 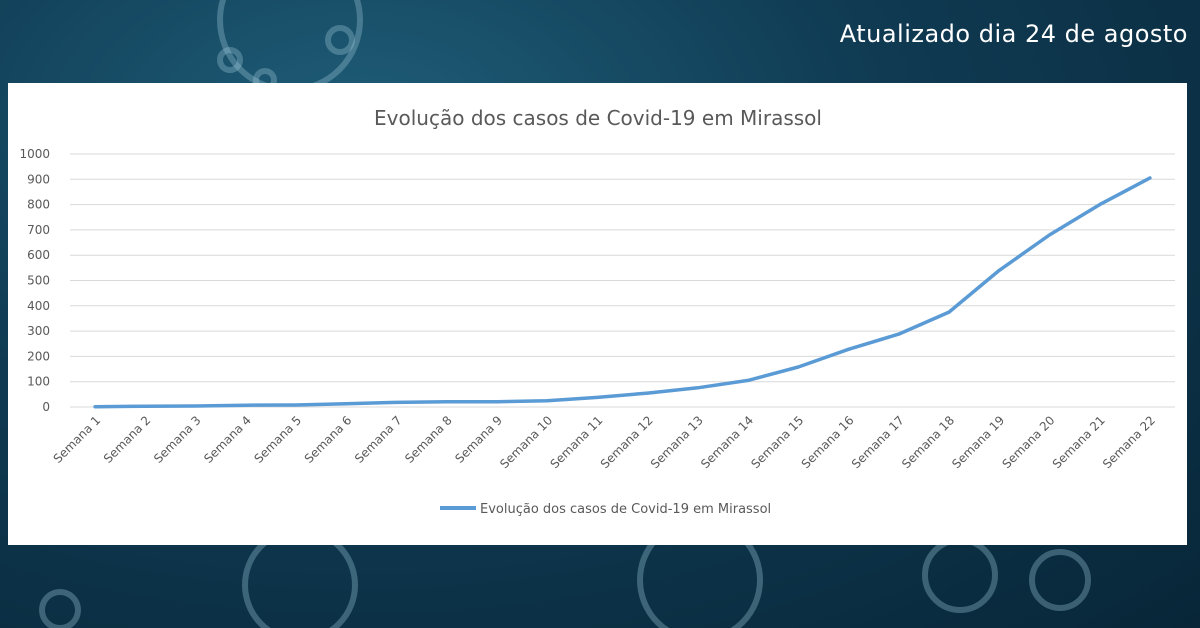 What do you see at coordinates (38, 281) in the screenshot?
I see `y-tick-label: 500` at bounding box center [38, 281].